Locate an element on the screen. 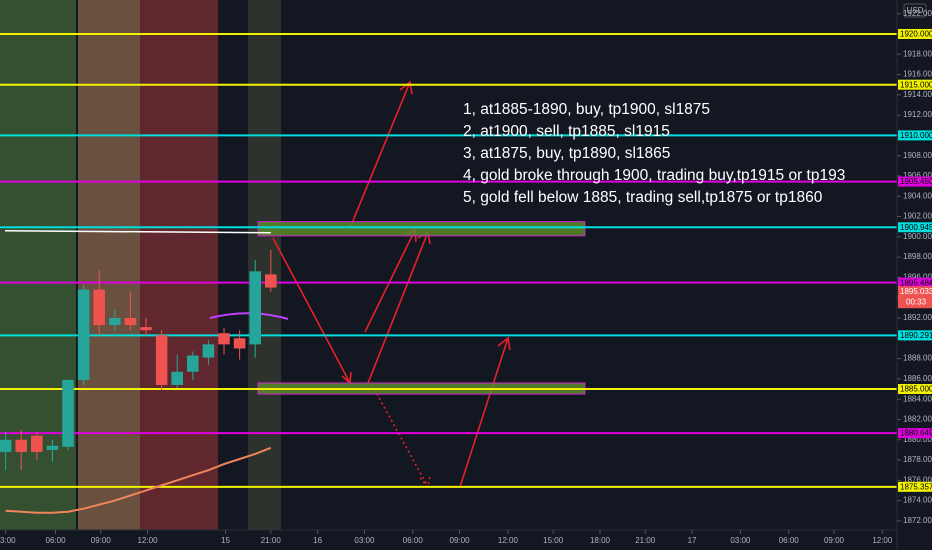 This screenshot has width=932, height=550. last-price-label: 1895.033 is located at coordinates (916, 291).